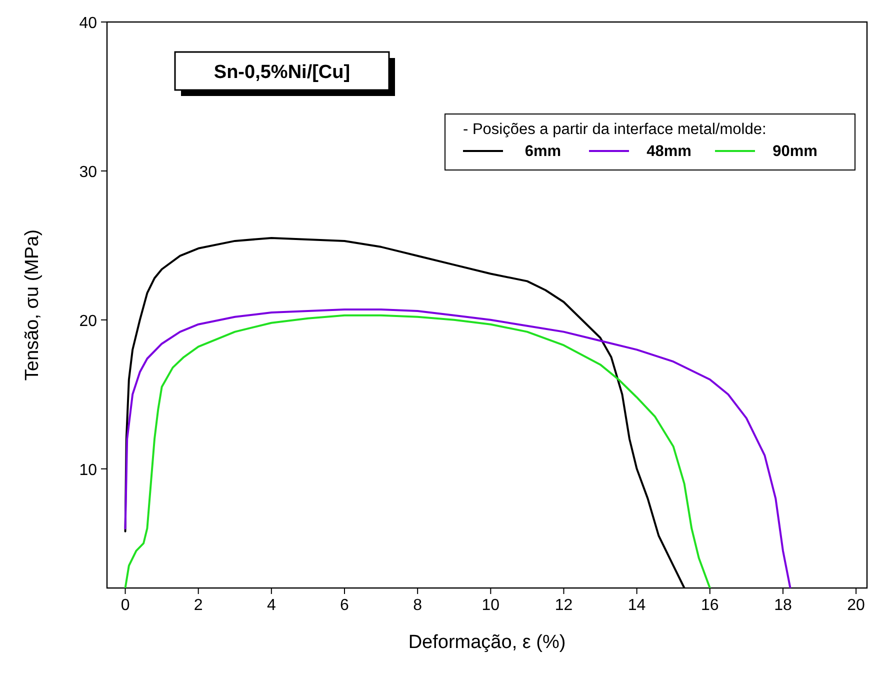 The height and width of the screenshot is (677, 884). Describe the element at coordinates (88, 172) in the screenshot. I see `y-tick-label: 30` at that location.